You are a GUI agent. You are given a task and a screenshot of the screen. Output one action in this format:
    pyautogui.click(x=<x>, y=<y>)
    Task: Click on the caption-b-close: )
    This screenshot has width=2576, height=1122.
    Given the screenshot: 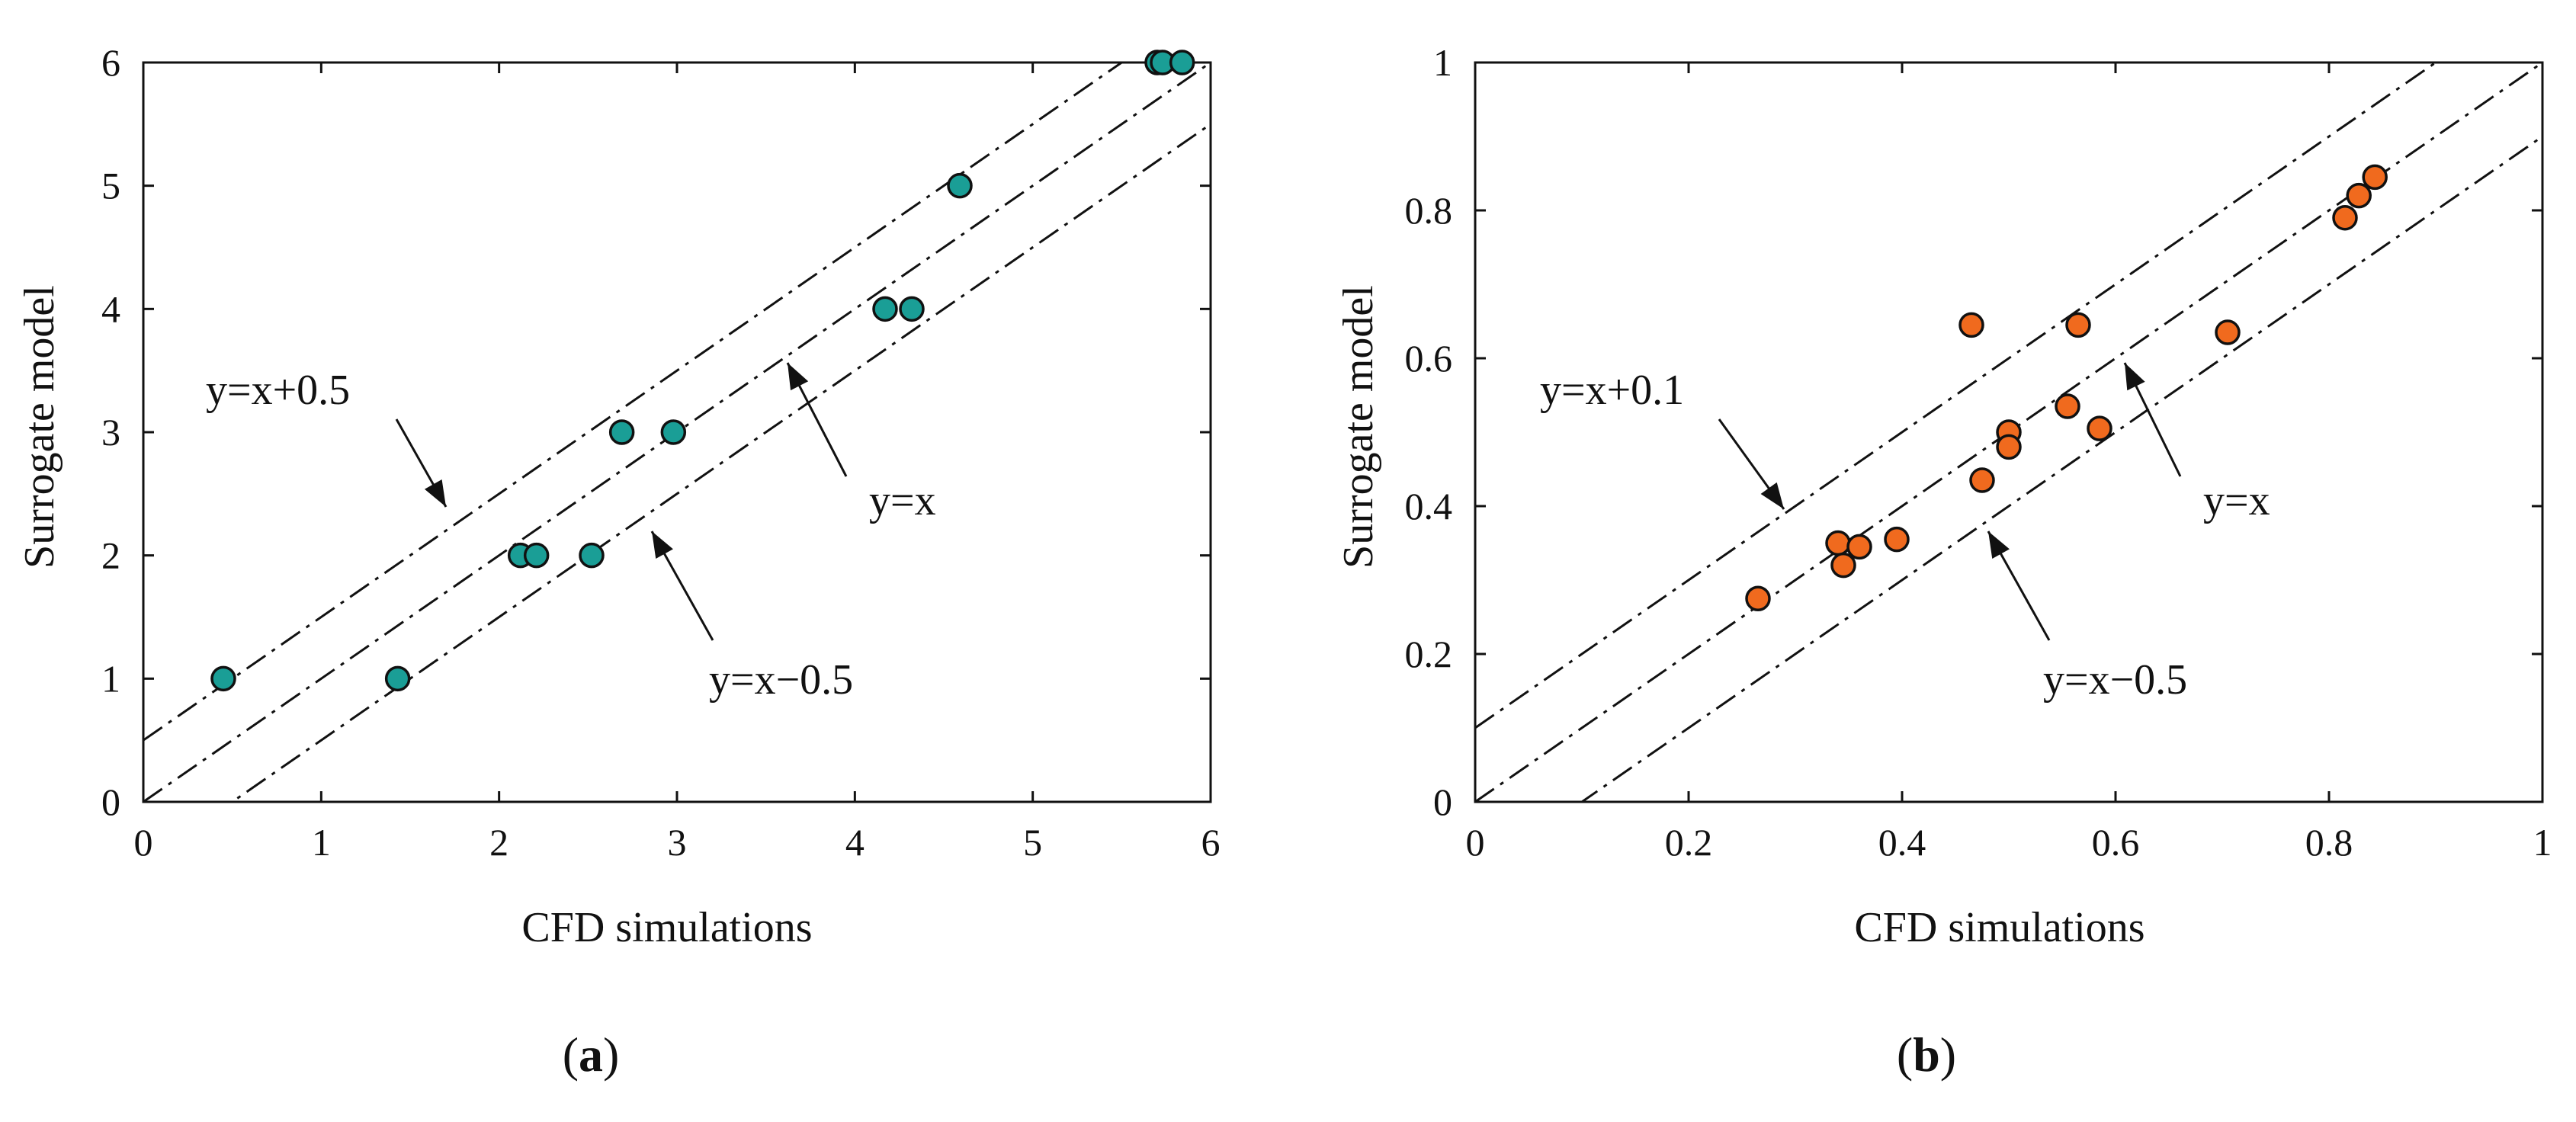 What is the action you would take?
    pyautogui.click(x=1948, y=1054)
    